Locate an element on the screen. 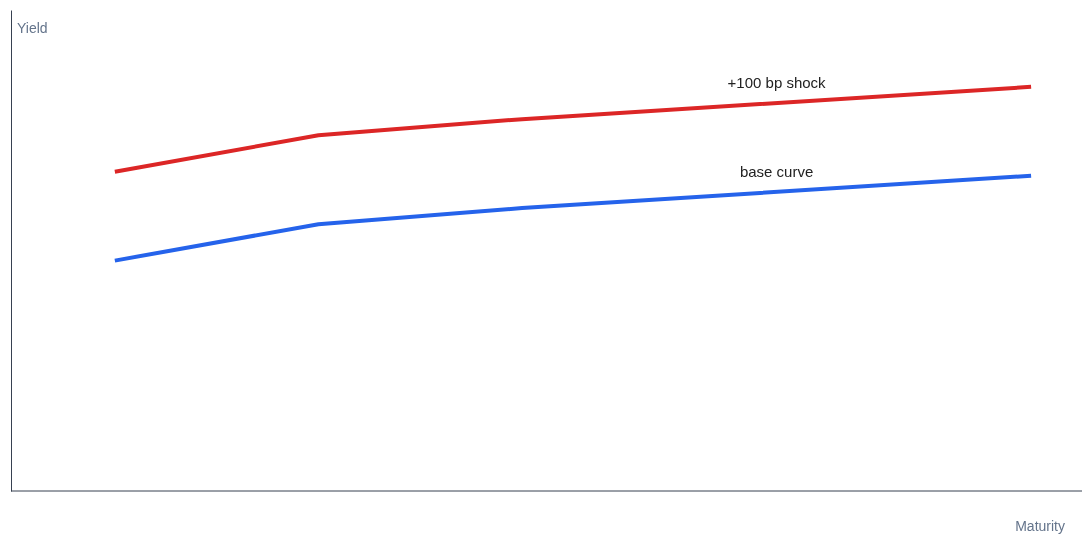 The width and height of the screenshot is (1082, 535). y-axis-title: Yield is located at coordinates (32, 28).